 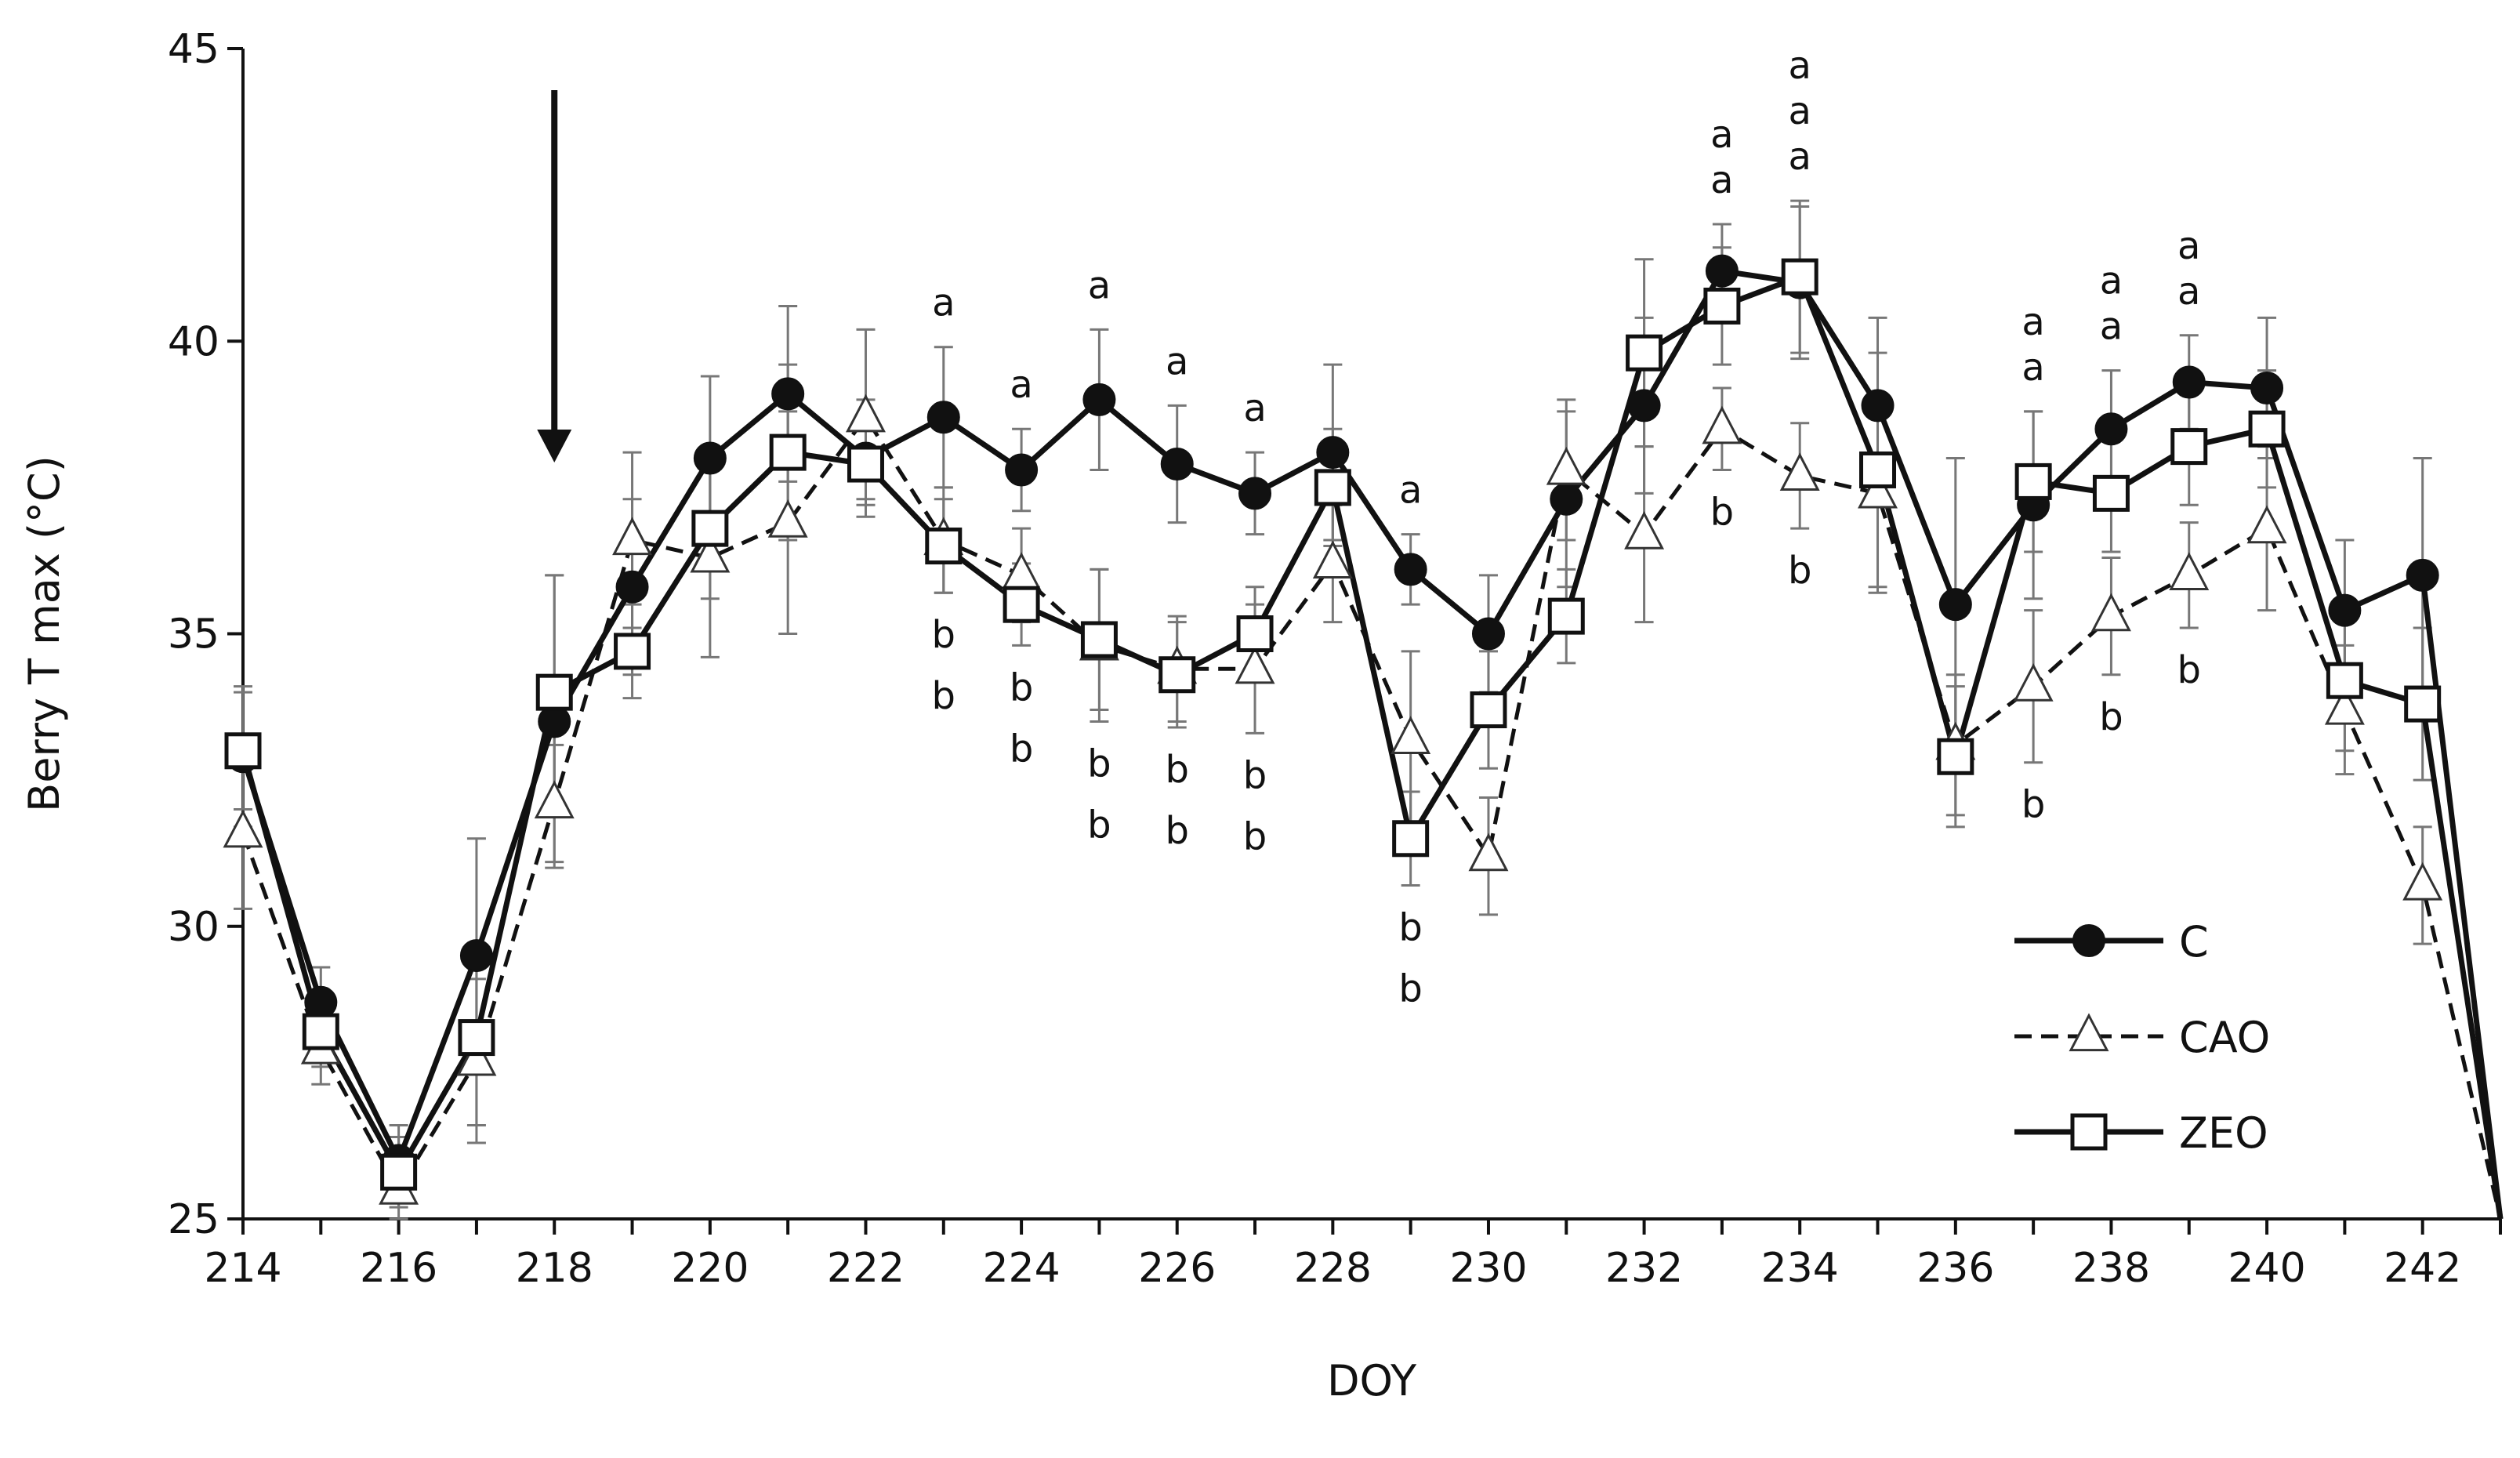 I want to click on legend-marker-c, so click(x=2088, y=940).